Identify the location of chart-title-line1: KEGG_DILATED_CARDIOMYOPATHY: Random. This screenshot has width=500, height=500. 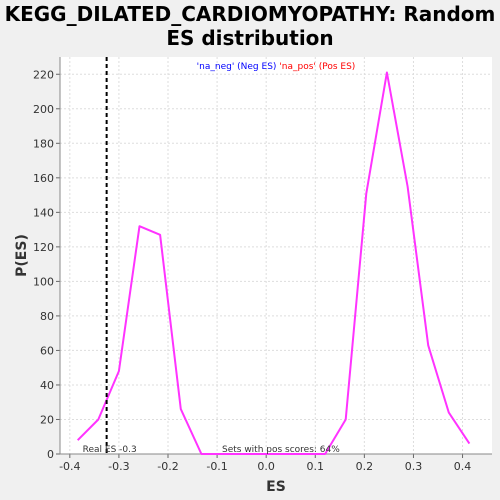
(250, 14).